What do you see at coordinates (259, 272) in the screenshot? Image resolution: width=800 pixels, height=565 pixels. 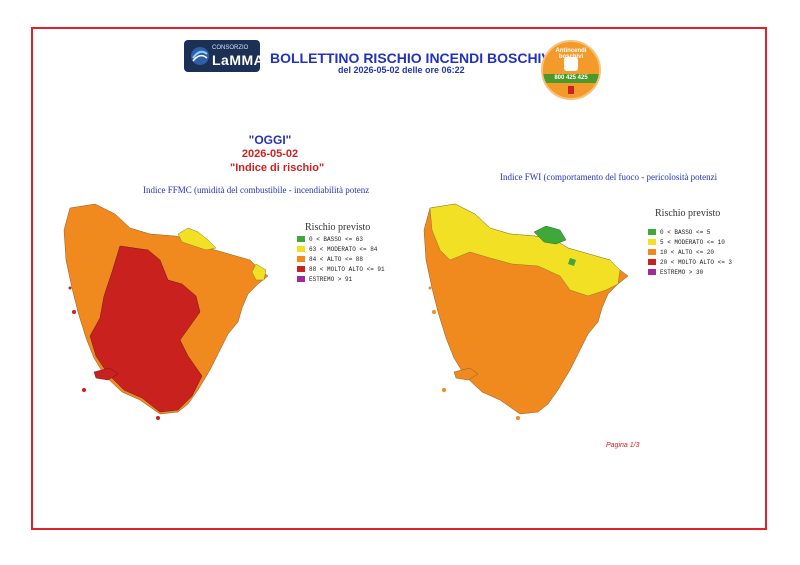 I see `ffmc-region-yellow-e` at bounding box center [259, 272].